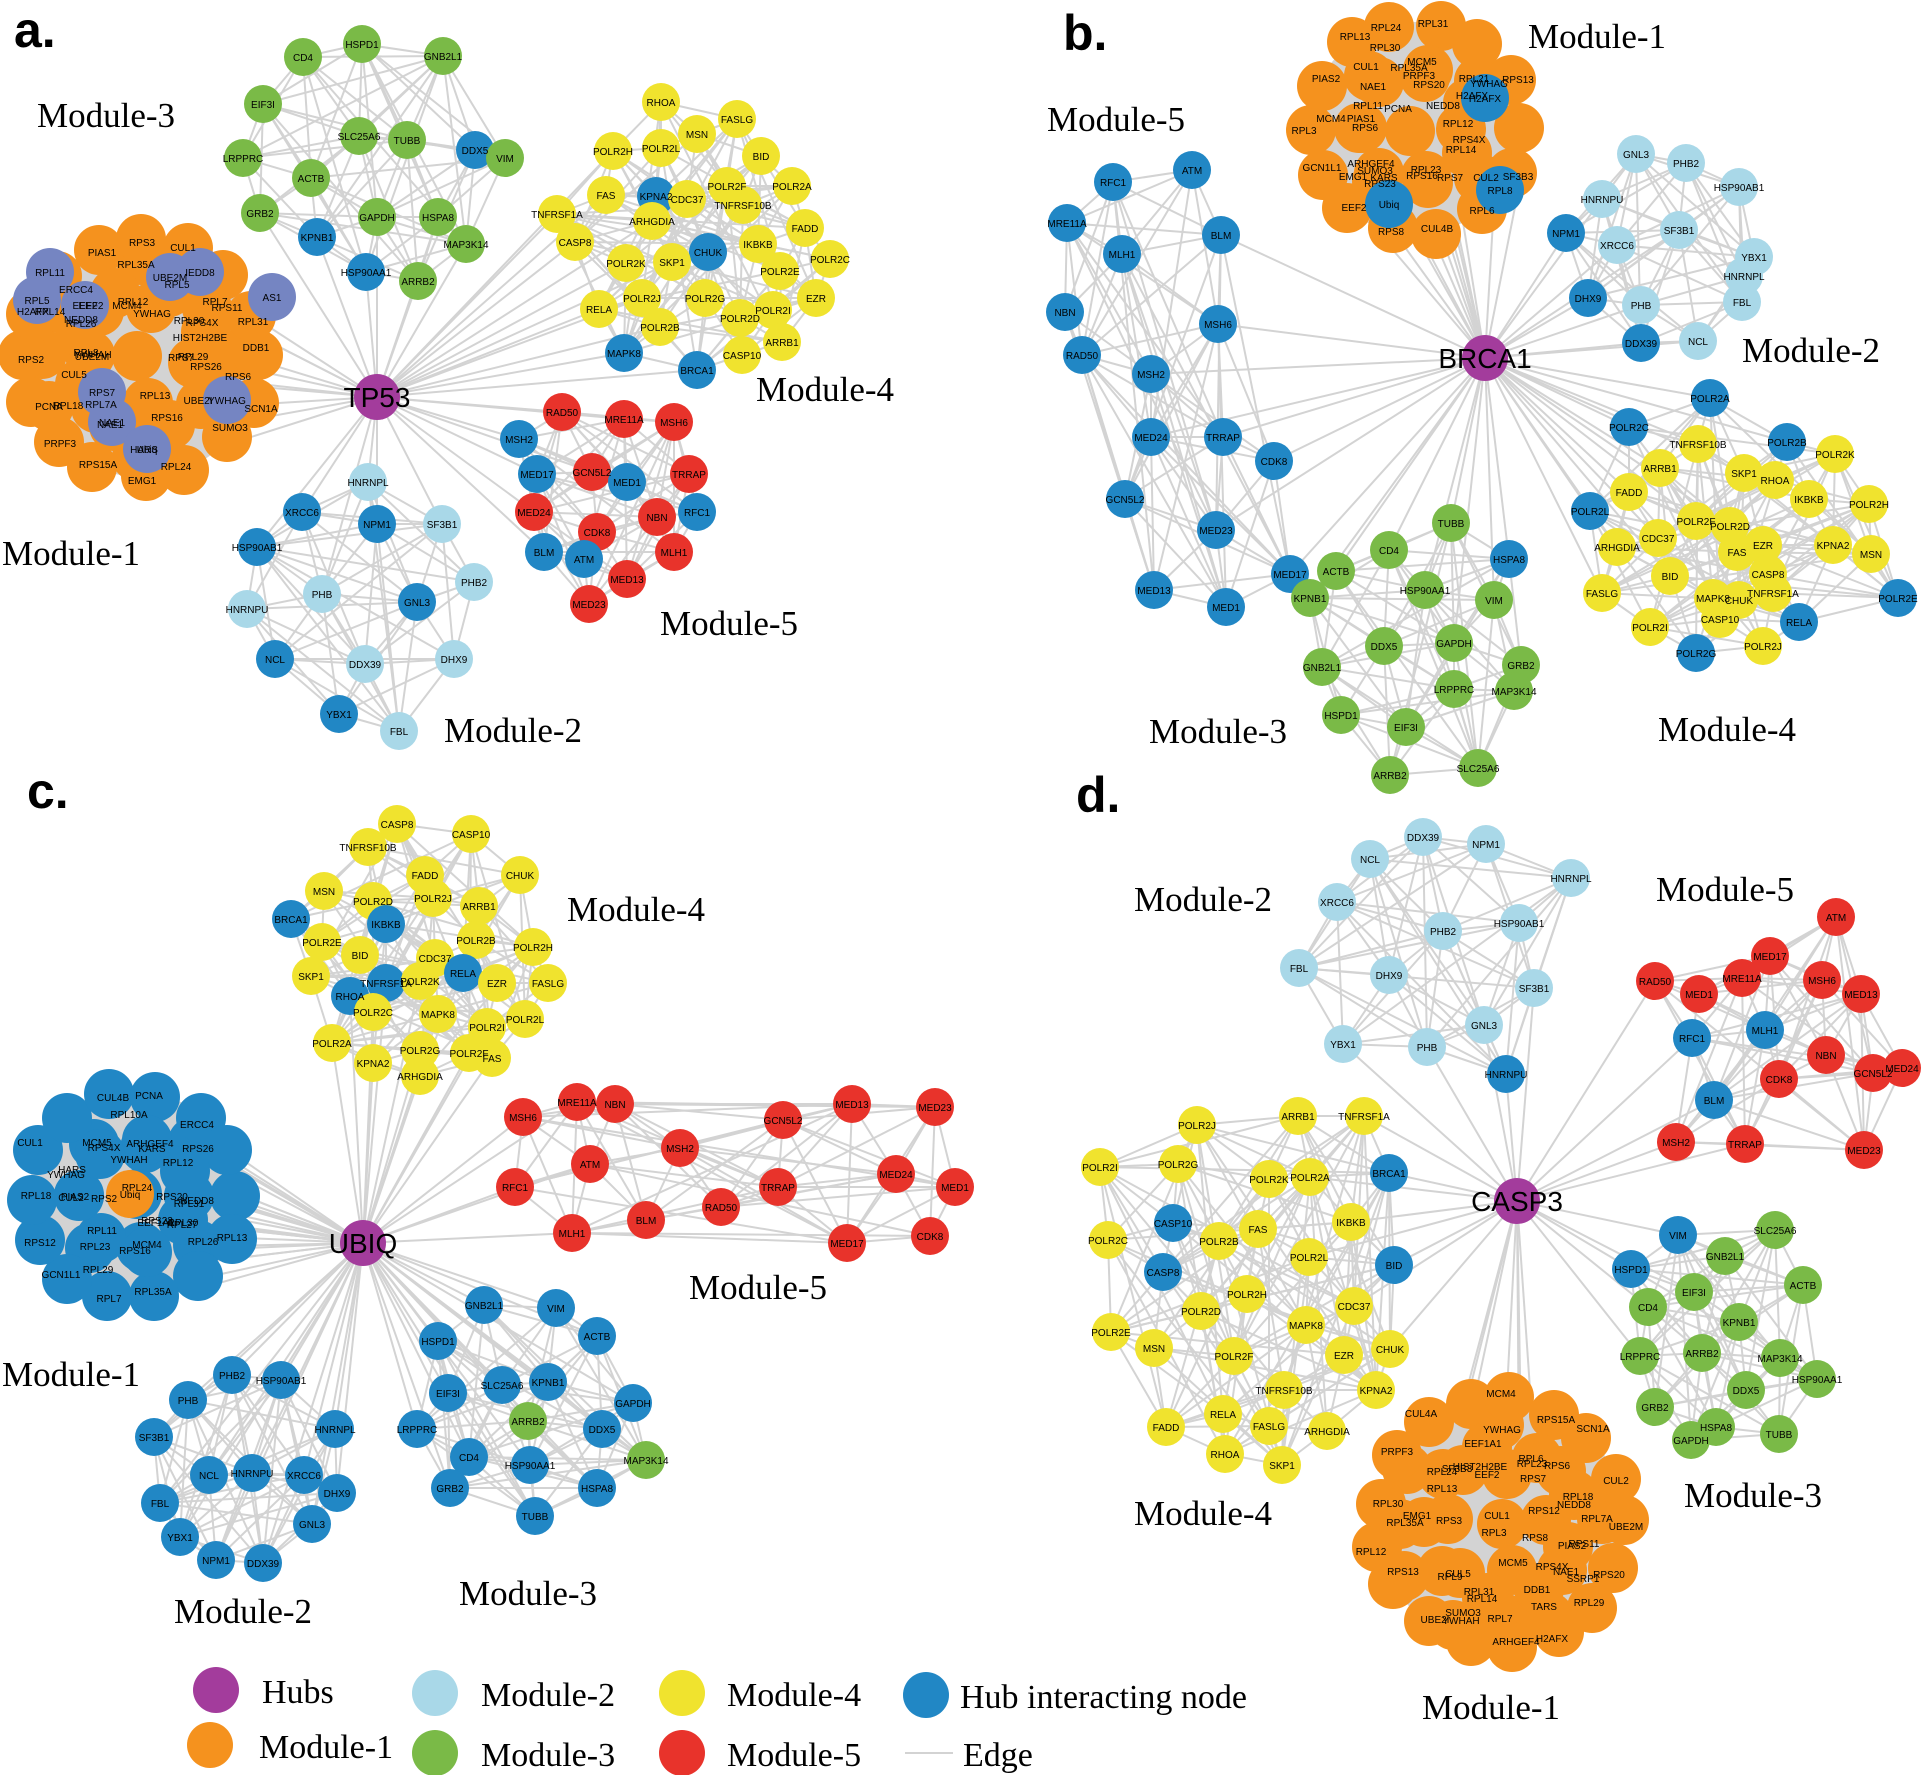 This screenshot has height=1775, width=1923. Describe the element at coordinates (1460, 1621) in the screenshot. I see `svg-text: YWHAH` at that location.